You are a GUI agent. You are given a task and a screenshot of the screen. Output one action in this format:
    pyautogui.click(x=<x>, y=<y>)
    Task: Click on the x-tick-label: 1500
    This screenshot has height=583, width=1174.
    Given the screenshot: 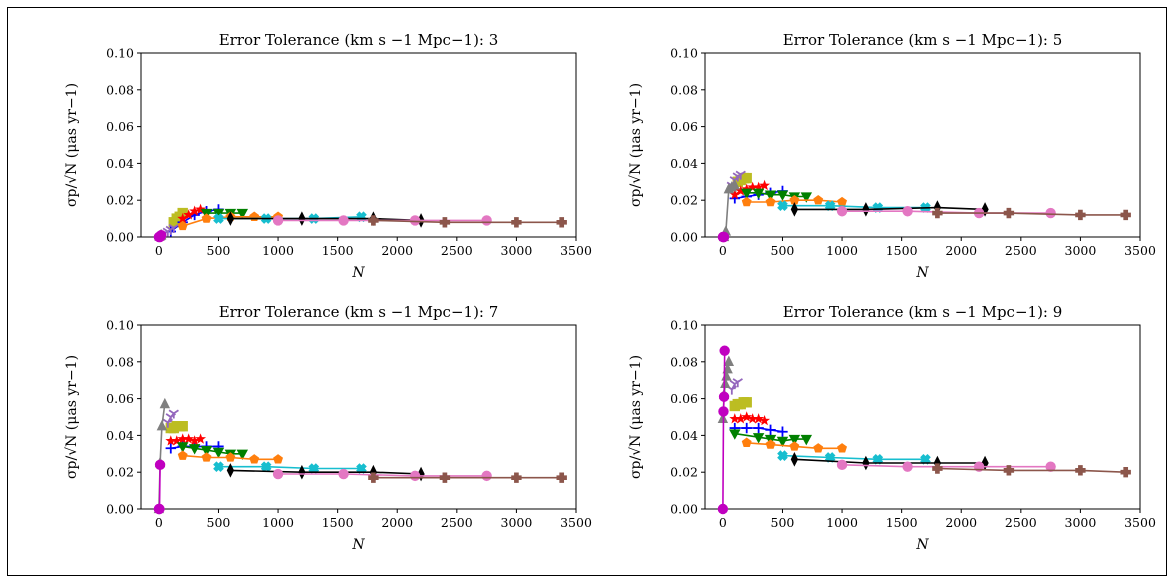 What is the action you would take?
    pyautogui.click(x=902, y=522)
    